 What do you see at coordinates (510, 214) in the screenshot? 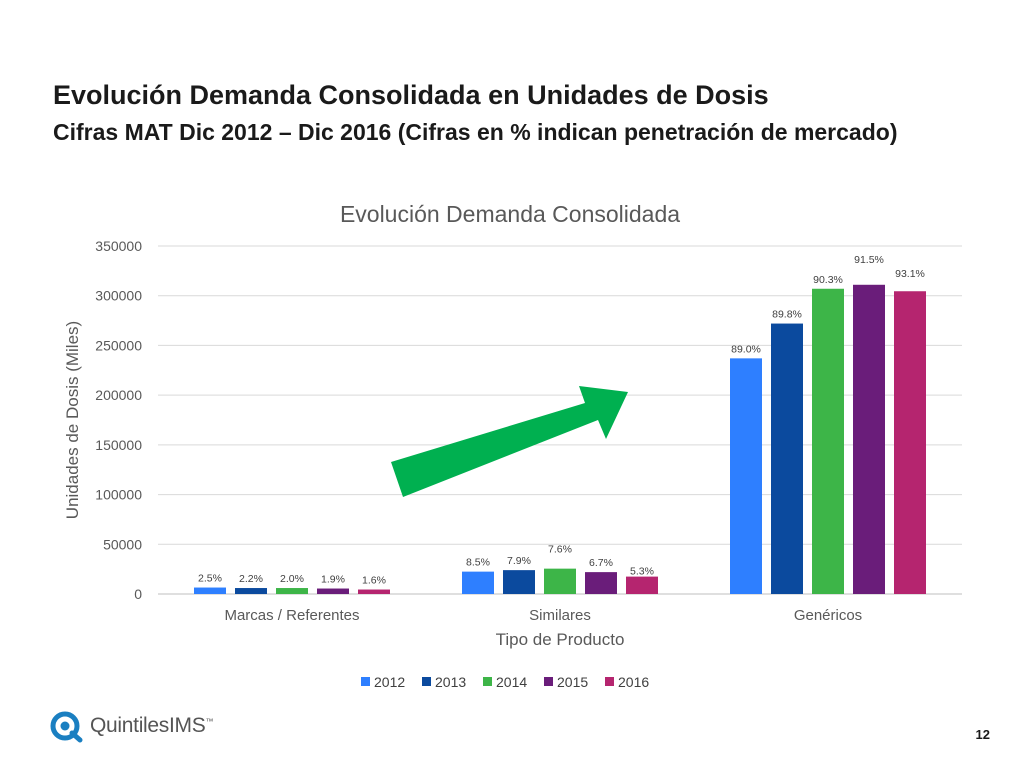
I see `chart-title: Evolución Demanda Consolidada` at bounding box center [510, 214].